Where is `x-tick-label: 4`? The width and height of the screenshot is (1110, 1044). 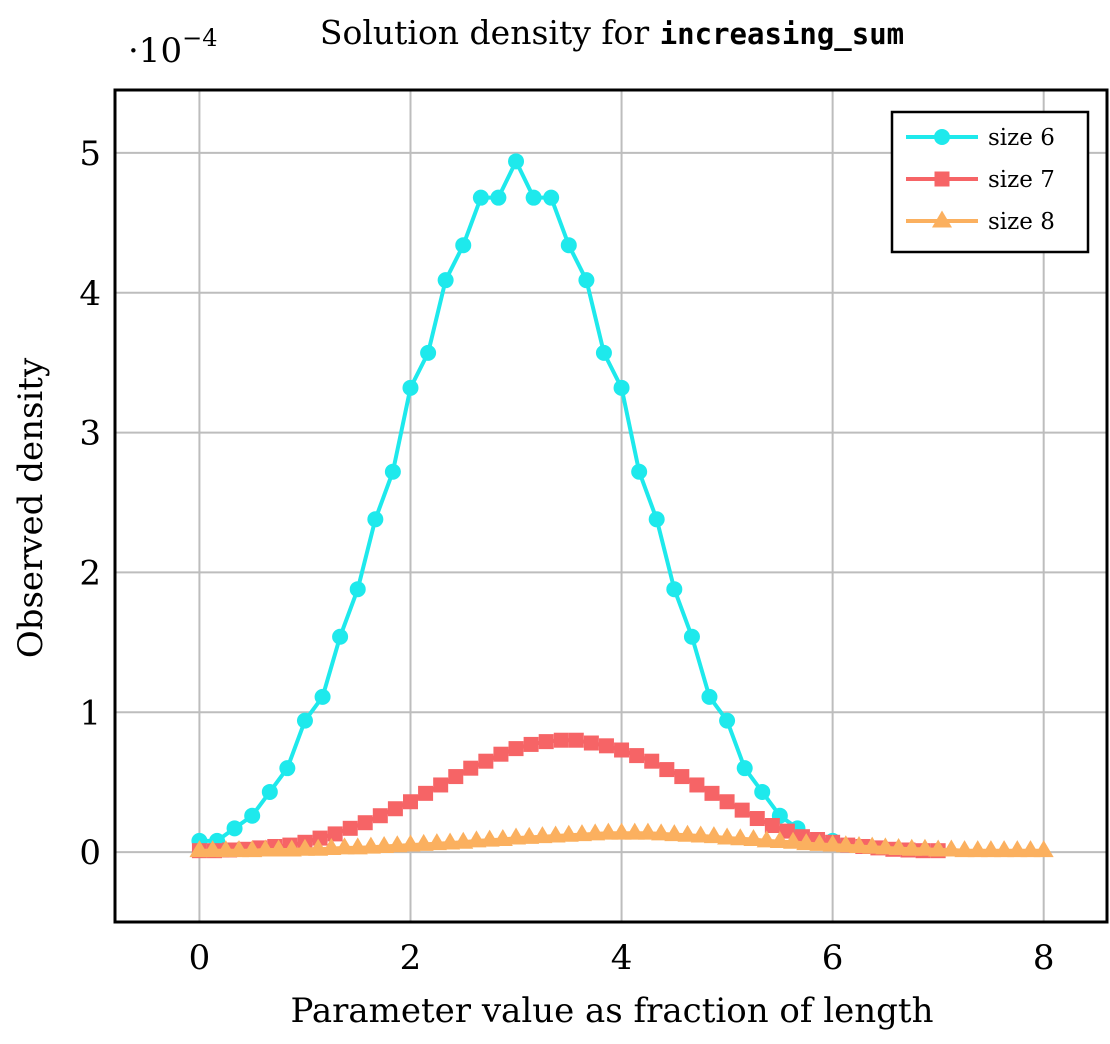 x-tick-label: 4 is located at coordinates (622, 958).